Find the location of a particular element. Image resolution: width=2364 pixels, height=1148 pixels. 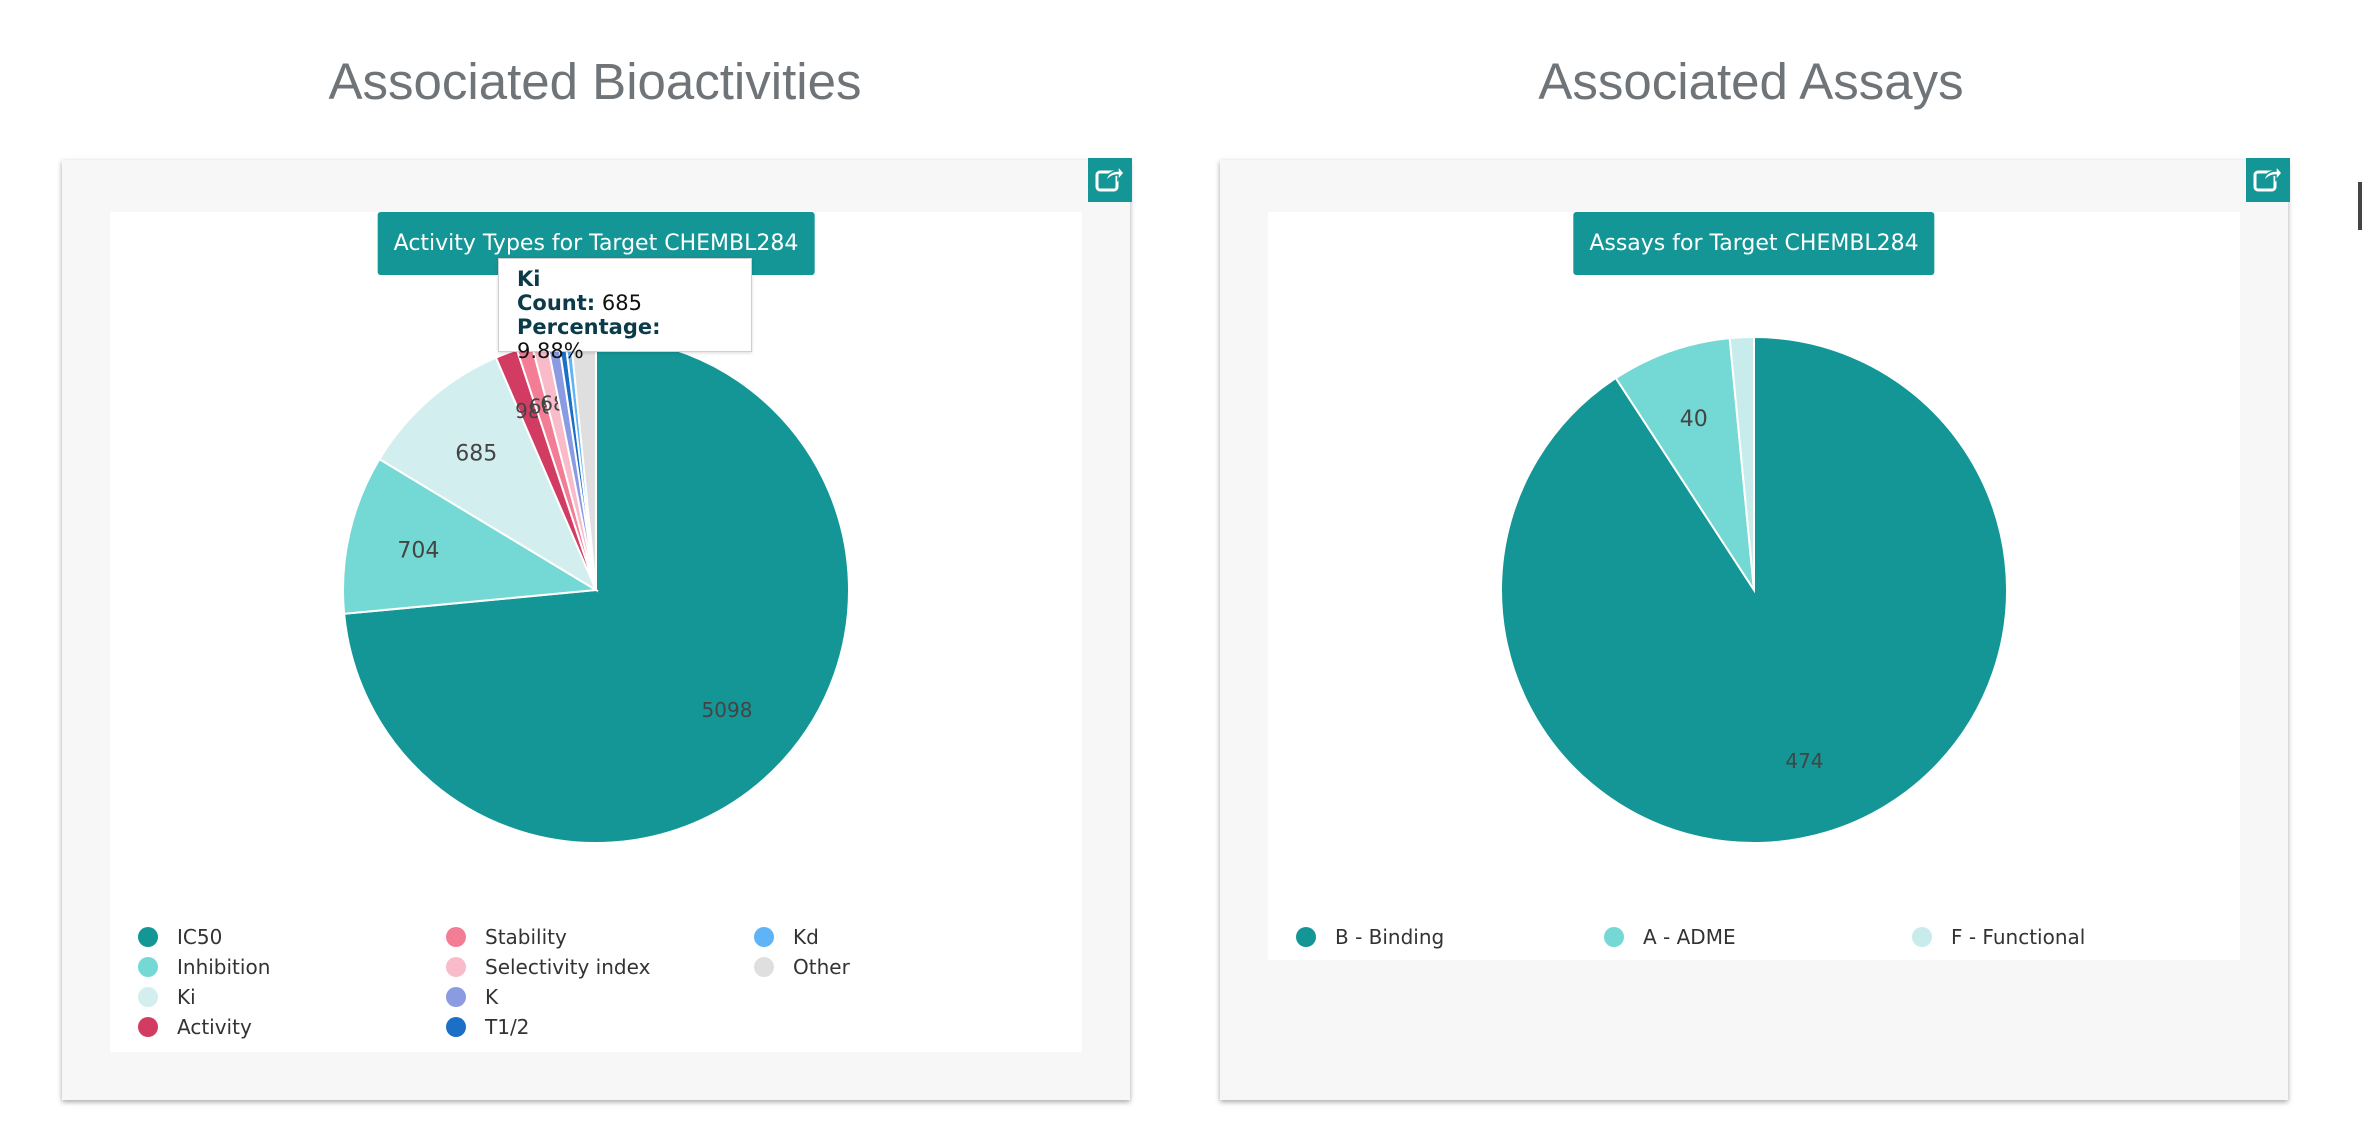

legend-item: K is located at coordinates (600, 997).